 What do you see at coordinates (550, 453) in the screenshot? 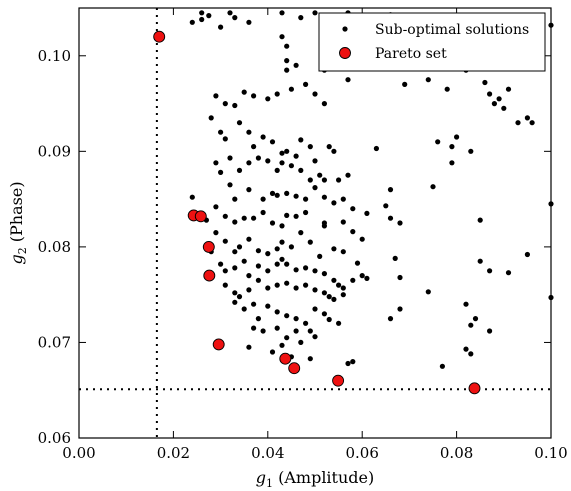
I see `x-tick-label: 0.10` at bounding box center [550, 453].